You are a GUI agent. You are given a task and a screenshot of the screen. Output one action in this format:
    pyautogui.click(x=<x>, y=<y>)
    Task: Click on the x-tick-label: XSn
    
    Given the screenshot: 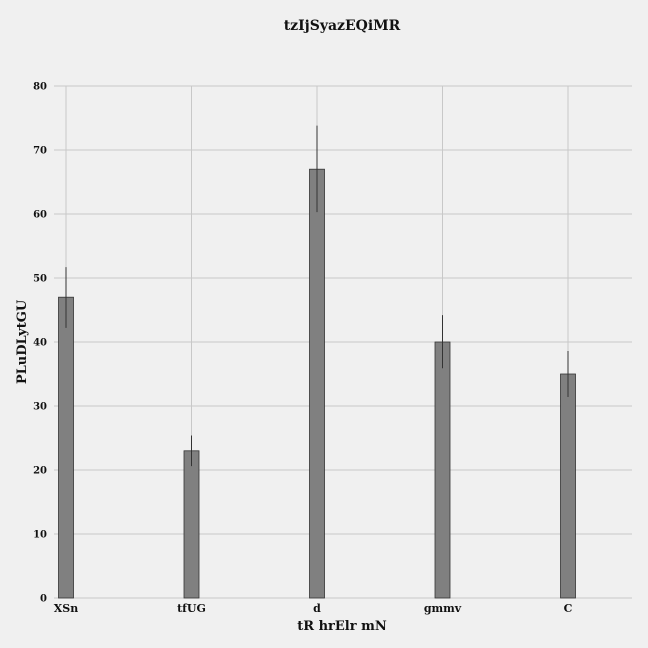 What is the action you would take?
    pyautogui.click(x=66, y=608)
    